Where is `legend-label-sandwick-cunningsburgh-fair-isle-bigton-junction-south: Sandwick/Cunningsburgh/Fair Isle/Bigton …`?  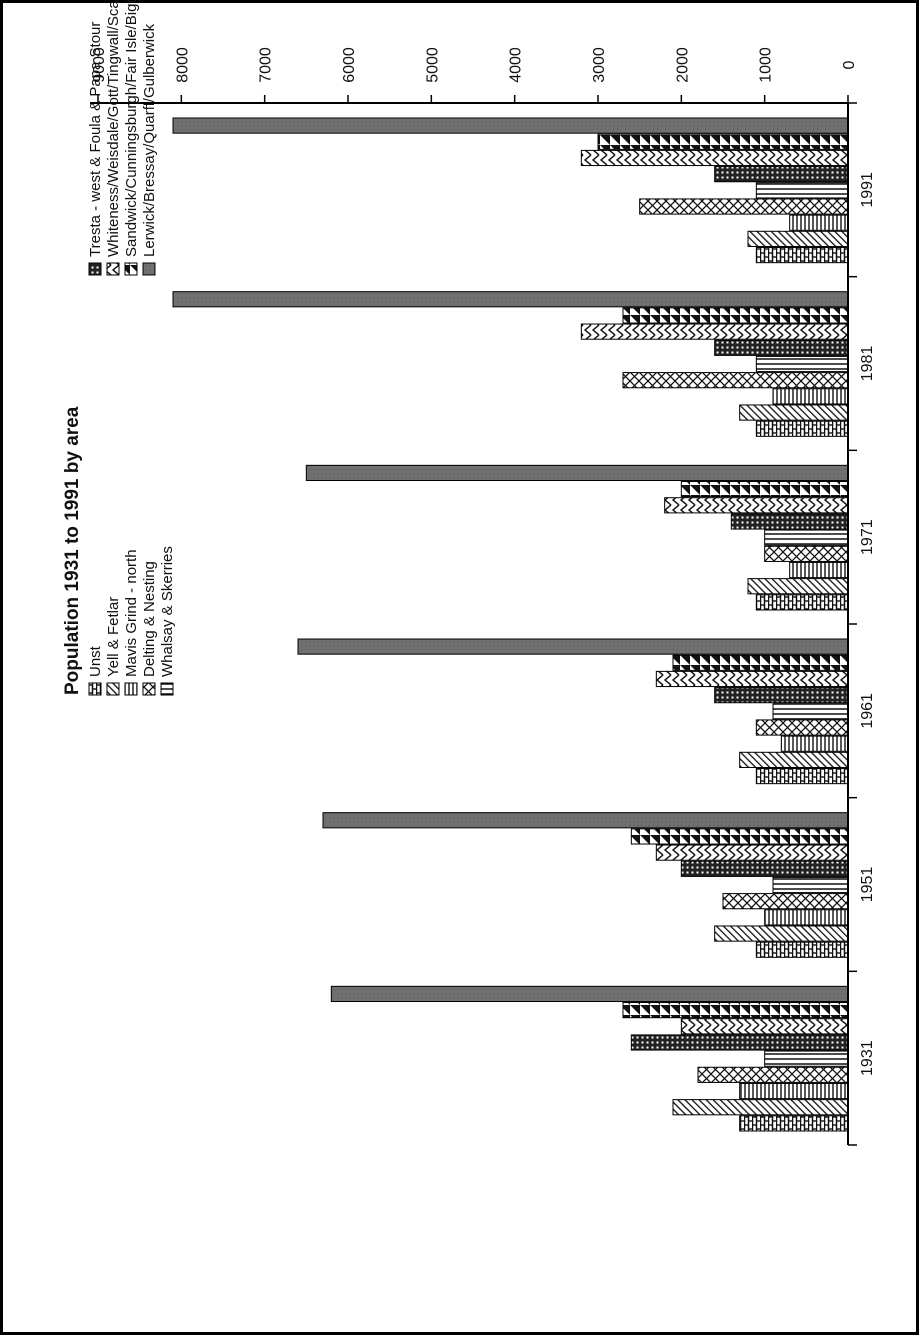
legend-label-sandwick-cunningsburgh-fair-isle-bigton-junction-south: Sandwick/Cunningsburgh/Fair Isle/Bigton … is located at coordinates (131, 128).